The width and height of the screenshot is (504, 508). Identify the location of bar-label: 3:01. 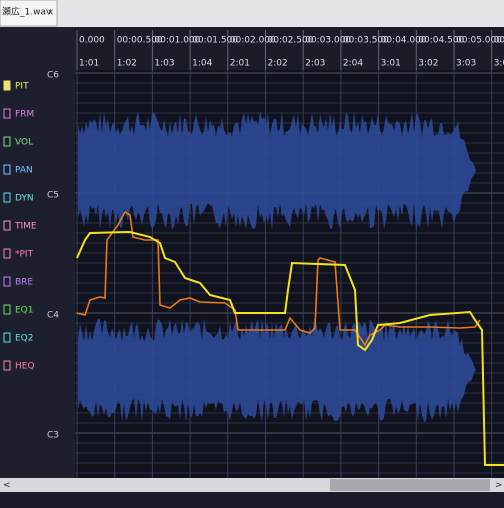
(391, 64).